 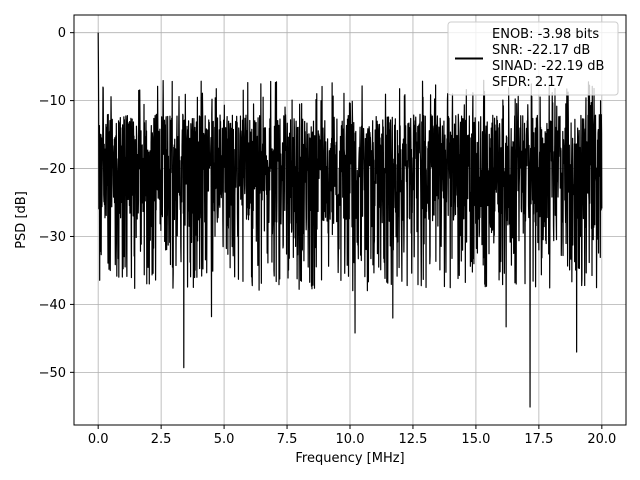 What do you see at coordinates (601, 439) in the screenshot?
I see `x-tick-label: 20.0` at bounding box center [601, 439].